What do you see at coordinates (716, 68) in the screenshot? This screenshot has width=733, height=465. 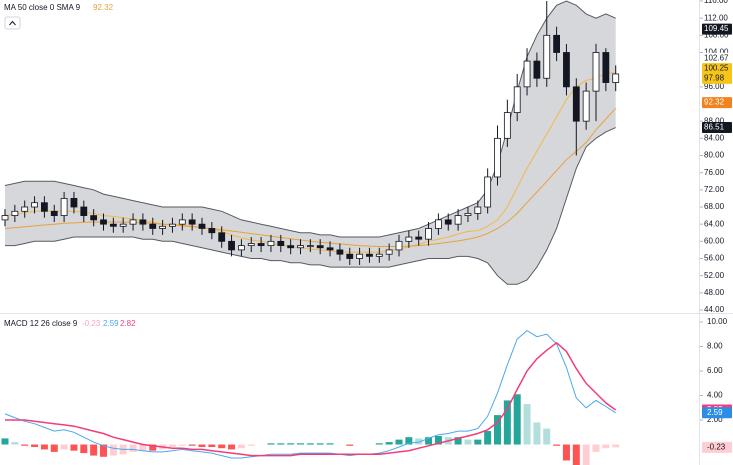 I see `price-marker-label: 100.25` at bounding box center [716, 68].